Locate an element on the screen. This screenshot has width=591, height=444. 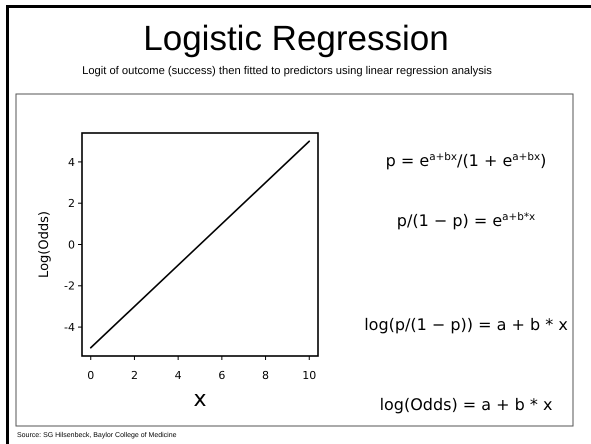
x-tick-label: 6 is located at coordinates (222, 375).